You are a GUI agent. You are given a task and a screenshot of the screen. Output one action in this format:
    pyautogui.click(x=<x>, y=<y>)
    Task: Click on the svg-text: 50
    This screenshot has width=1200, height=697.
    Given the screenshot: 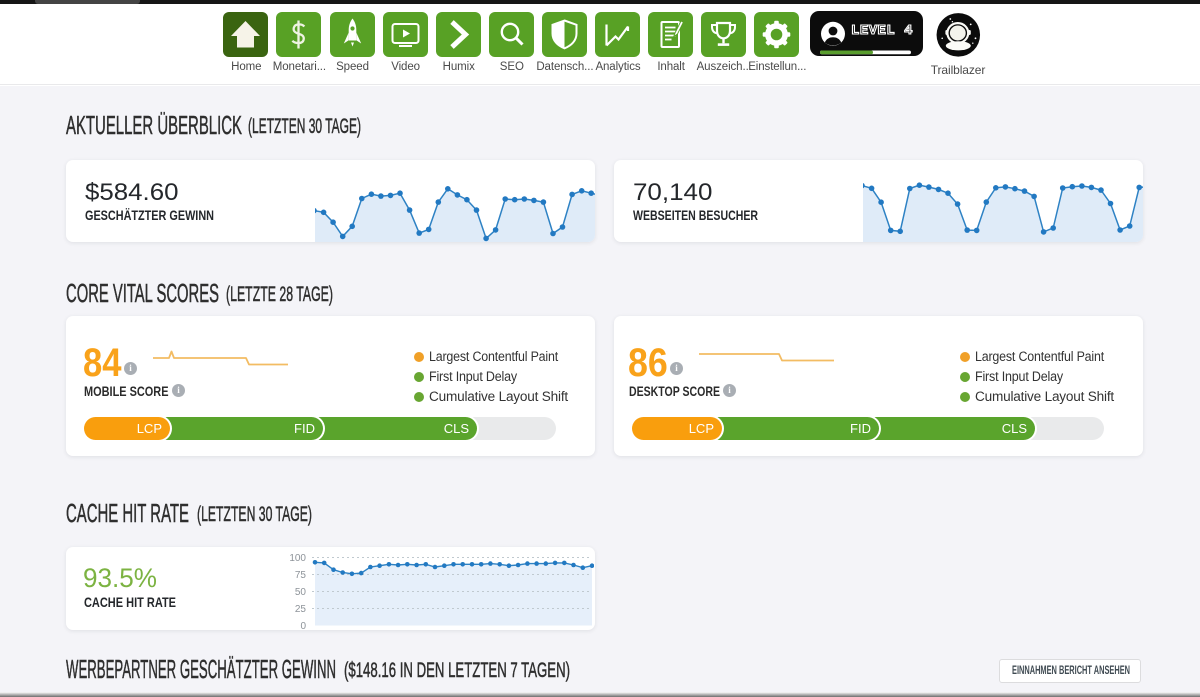 What is the action you would take?
    pyautogui.click(x=301, y=592)
    